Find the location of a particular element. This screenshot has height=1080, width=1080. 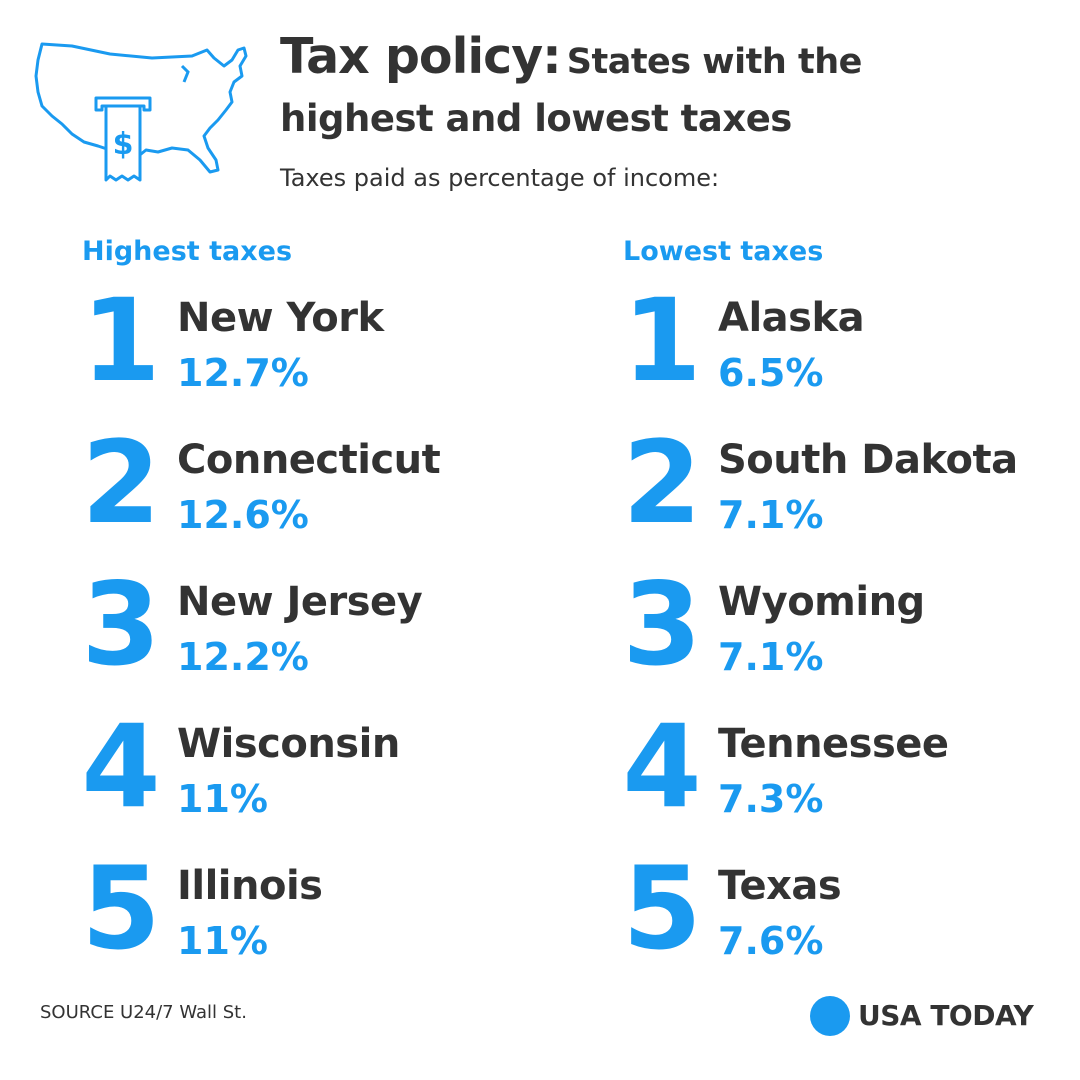

title-rest-text: States with the is located at coordinates (714, 62).